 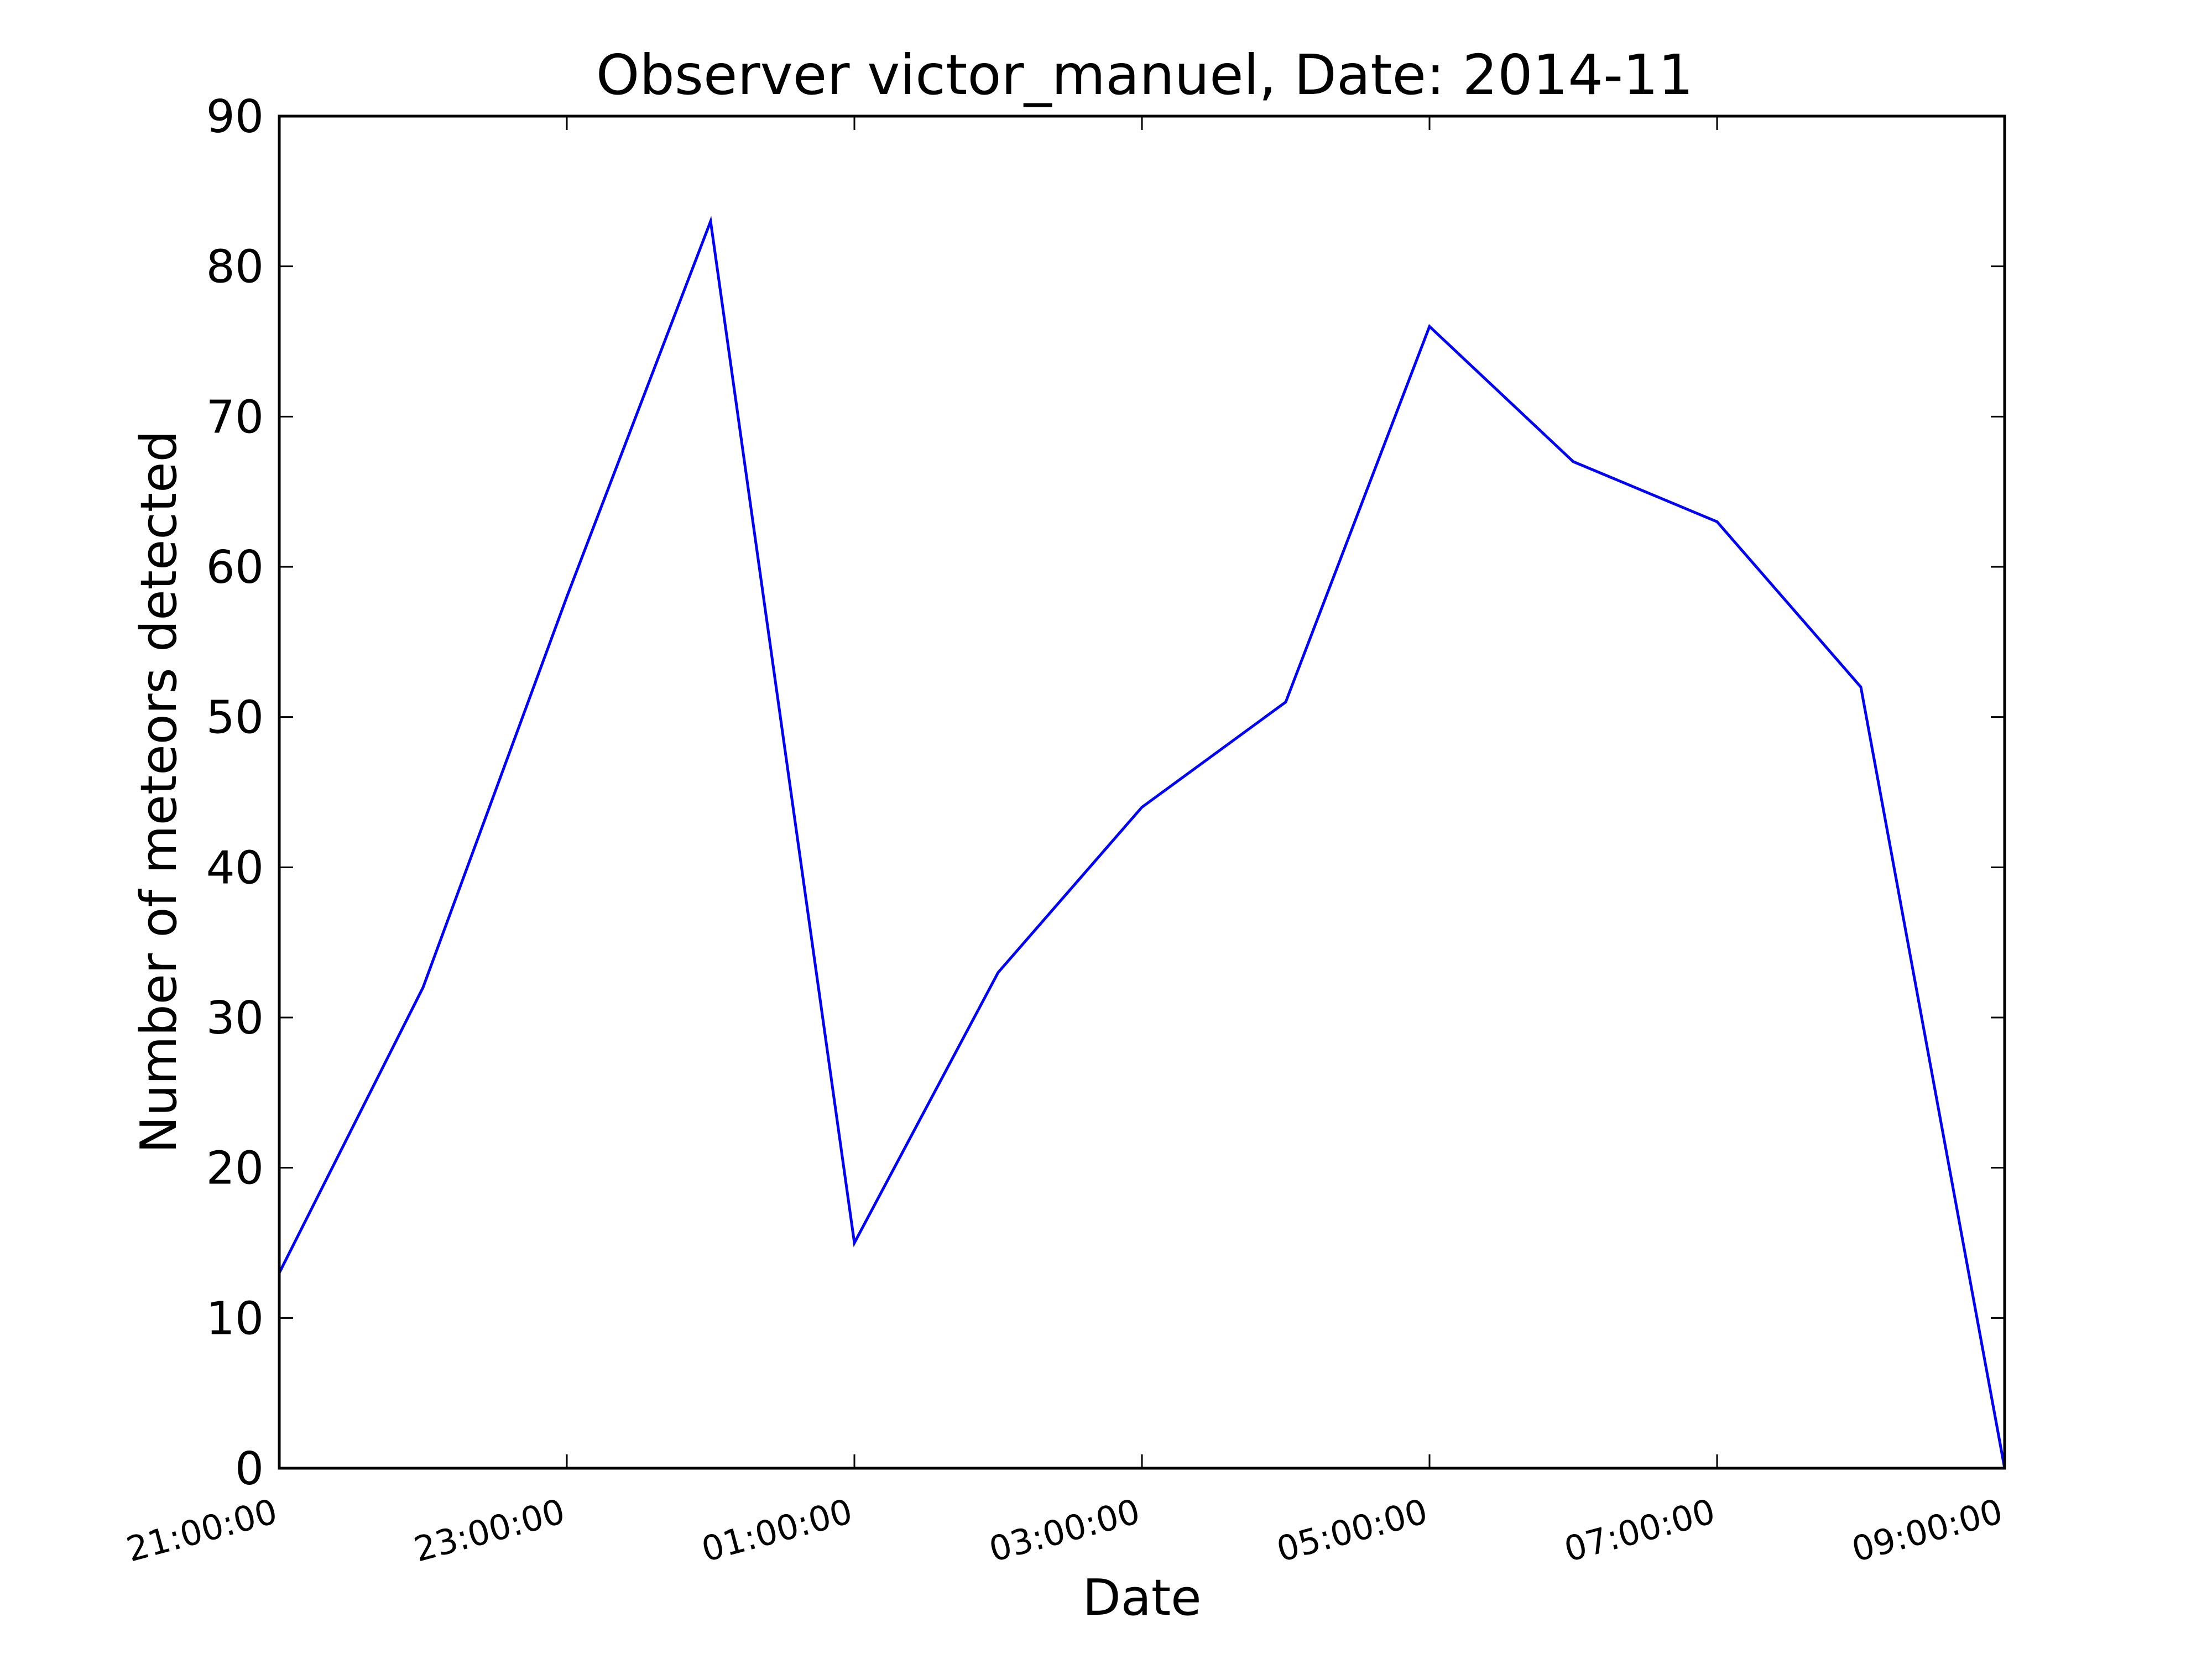 I want to click on y-tick-label-40: 40, so click(x=235, y=868).